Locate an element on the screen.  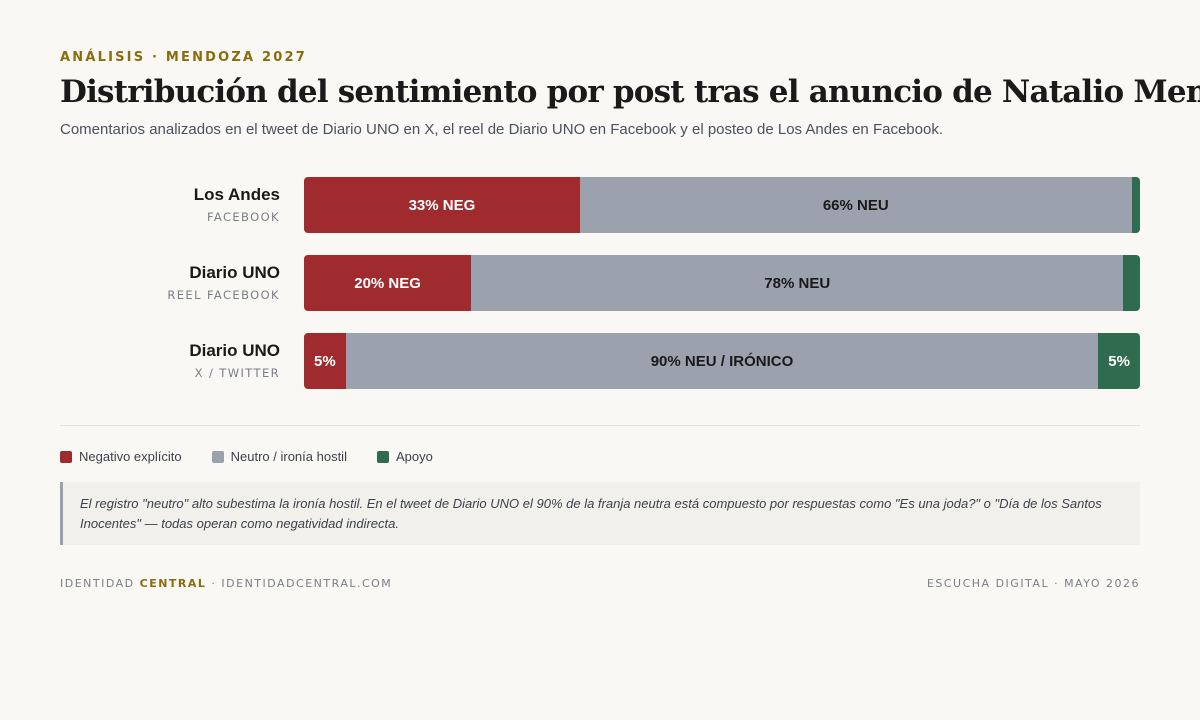
footer-brand-prefix: IDENTIDAD is located at coordinates (100, 583).